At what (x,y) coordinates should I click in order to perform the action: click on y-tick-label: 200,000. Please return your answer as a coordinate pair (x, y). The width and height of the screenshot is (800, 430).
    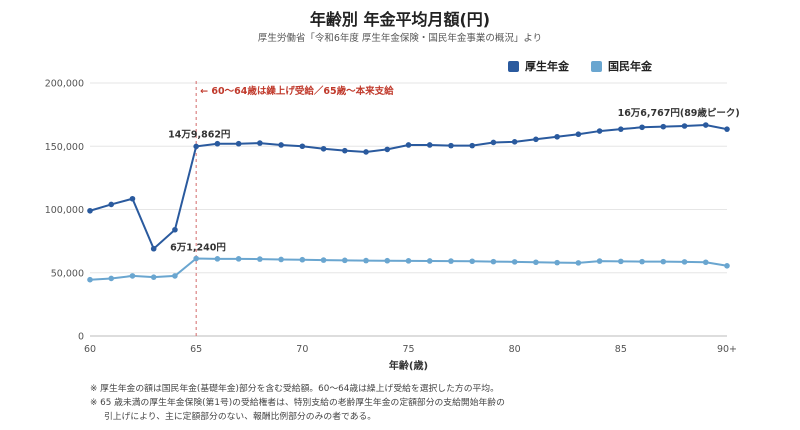
    Looking at the image, I should click on (64, 84).